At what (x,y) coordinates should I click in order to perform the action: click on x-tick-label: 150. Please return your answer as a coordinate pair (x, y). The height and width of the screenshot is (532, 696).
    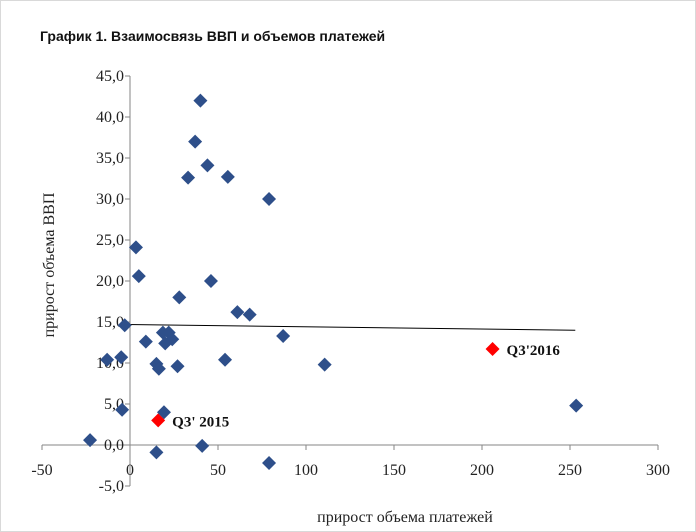
    Looking at the image, I should click on (394, 470).